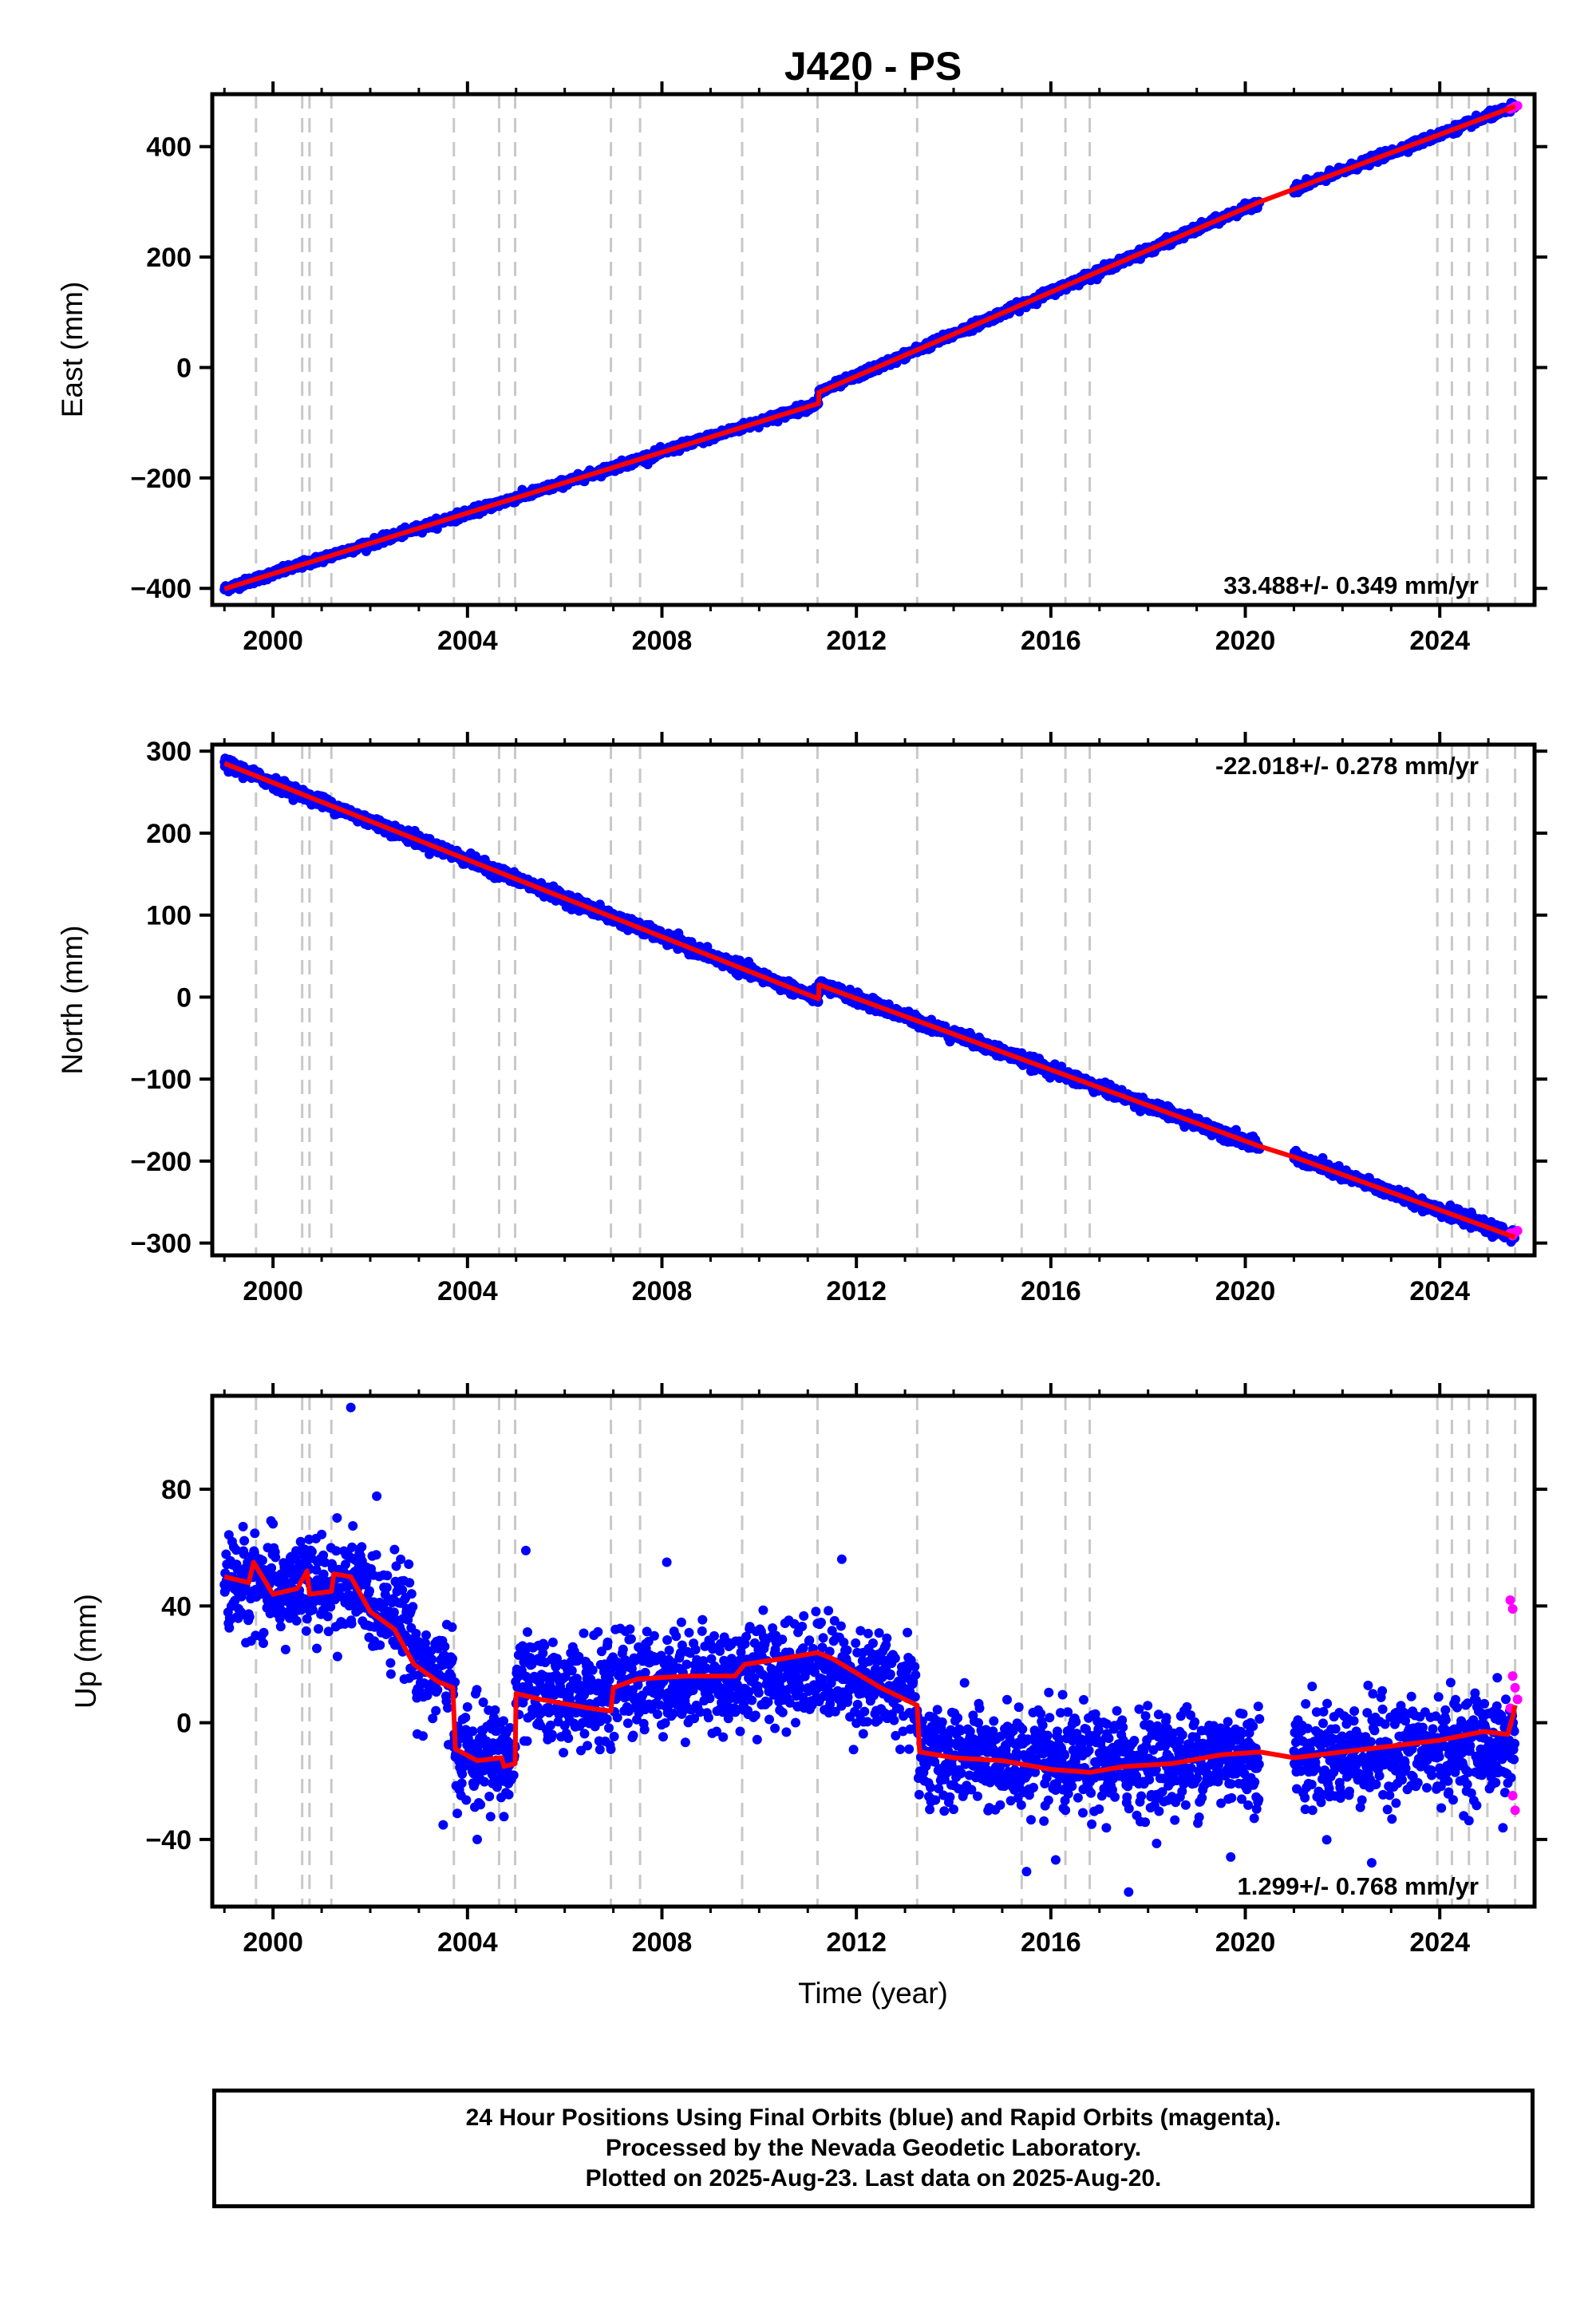 The height and width of the screenshot is (2316, 1596). Describe the element at coordinates (1051, 641) in the screenshot. I see `x-tick-label: 2016` at that location.